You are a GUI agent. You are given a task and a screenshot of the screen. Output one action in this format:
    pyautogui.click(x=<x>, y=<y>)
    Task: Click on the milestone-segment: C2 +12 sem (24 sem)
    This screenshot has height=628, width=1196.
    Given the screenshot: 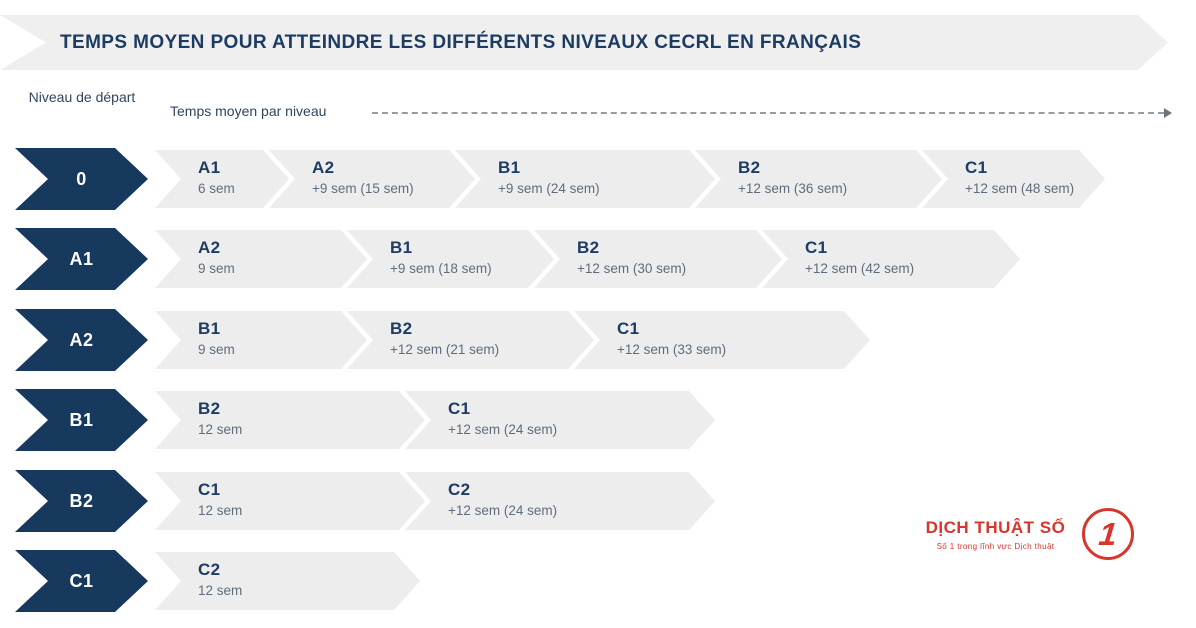 What is the action you would take?
    pyautogui.click(x=560, y=501)
    